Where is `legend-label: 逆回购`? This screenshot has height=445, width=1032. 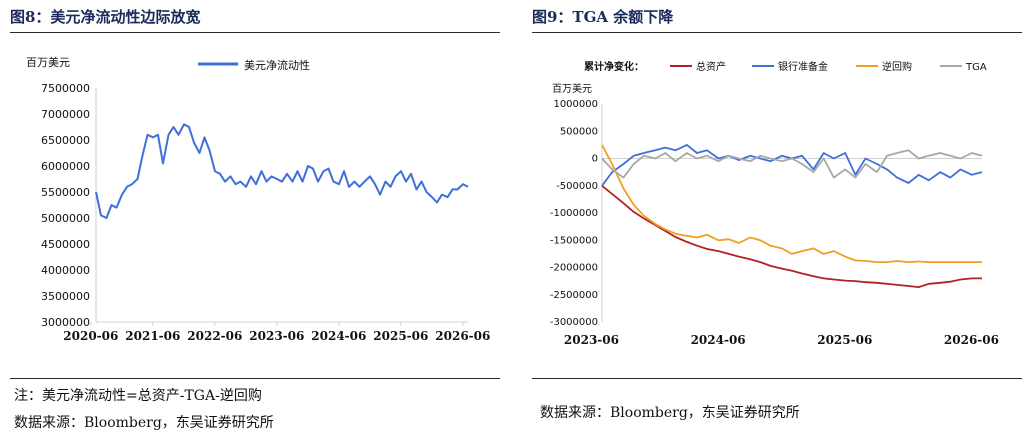
legend-label: 逆回购 is located at coordinates (897, 66).